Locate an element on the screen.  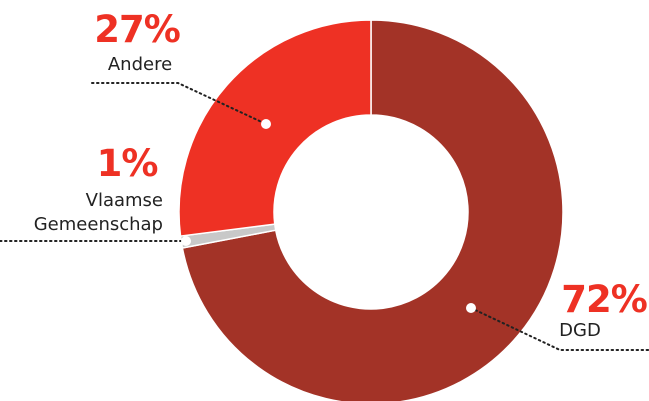
dgd-label: DGD is located at coordinates (580, 330).